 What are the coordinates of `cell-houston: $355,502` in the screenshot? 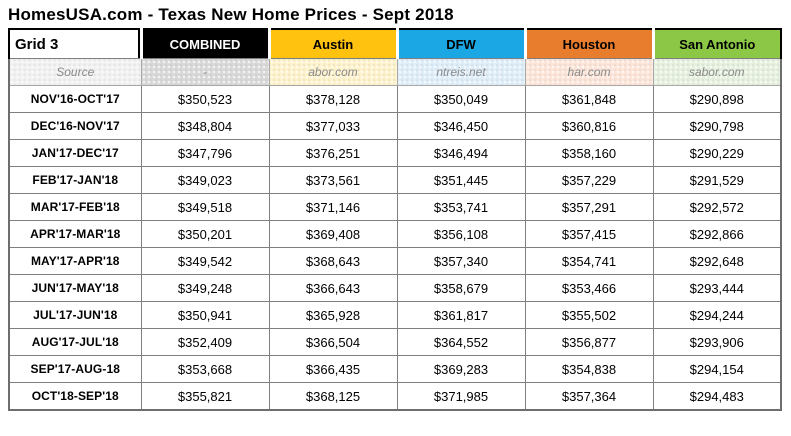 It's located at (589, 315).